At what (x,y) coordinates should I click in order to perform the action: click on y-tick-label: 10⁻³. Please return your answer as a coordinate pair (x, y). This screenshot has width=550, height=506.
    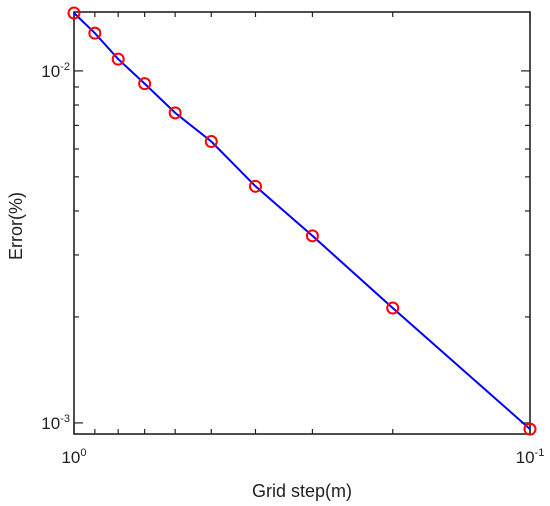
    Looking at the image, I should click on (55, 423).